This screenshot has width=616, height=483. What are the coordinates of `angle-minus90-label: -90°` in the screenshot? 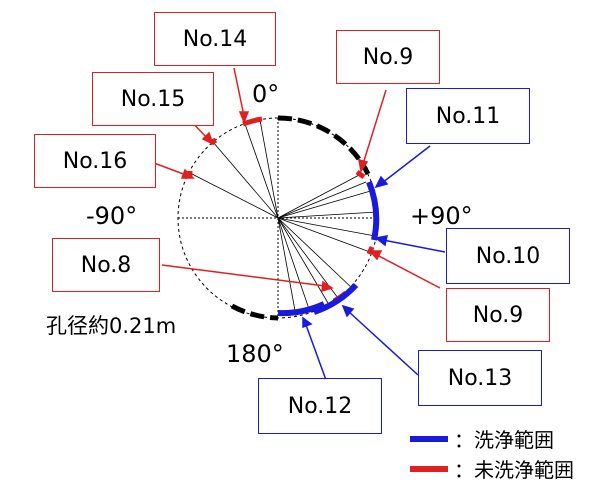 It's located at (112, 216).